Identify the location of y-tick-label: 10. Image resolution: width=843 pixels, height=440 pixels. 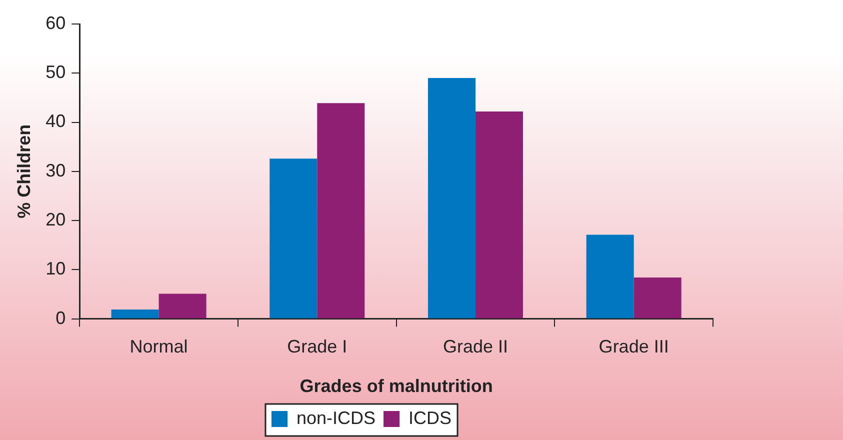
(56, 268).